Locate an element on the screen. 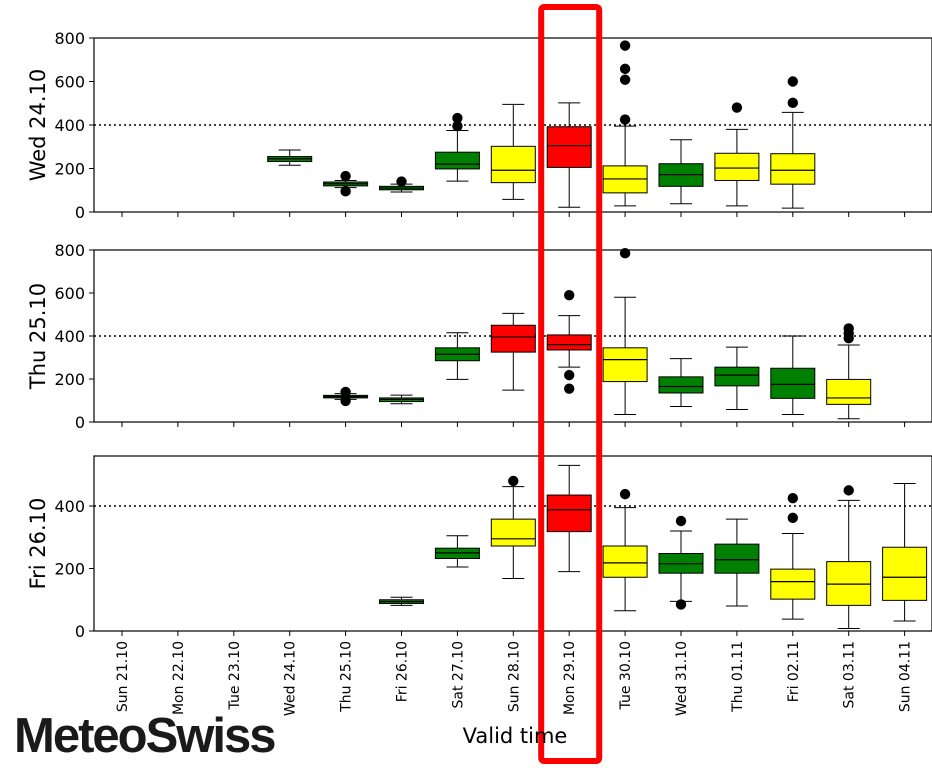 The height and width of the screenshot is (768, 932). x-tick-label: Sat 03.11 is located at coordinates (850, 674).